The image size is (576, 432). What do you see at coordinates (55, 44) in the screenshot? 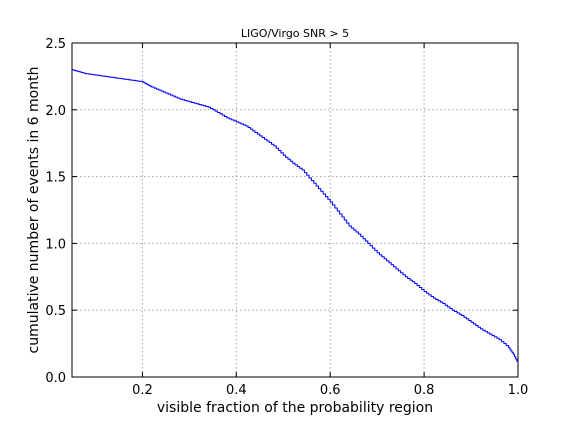
I see `y-tick-label: 2.5` at bounding box center [55, 44].